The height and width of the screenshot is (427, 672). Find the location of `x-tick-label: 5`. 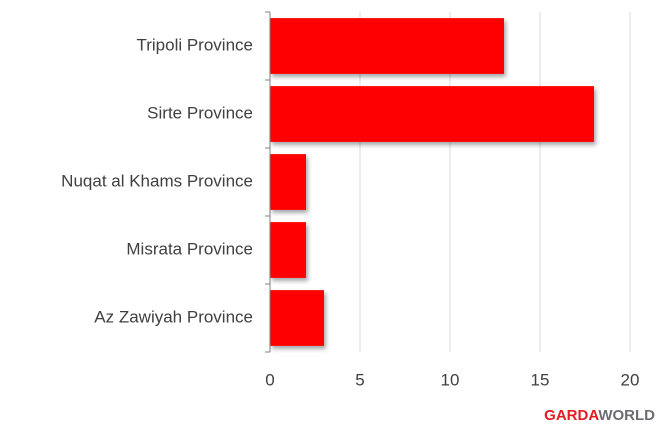

x-tick-label: 5 is located at coordinates (359, 379).